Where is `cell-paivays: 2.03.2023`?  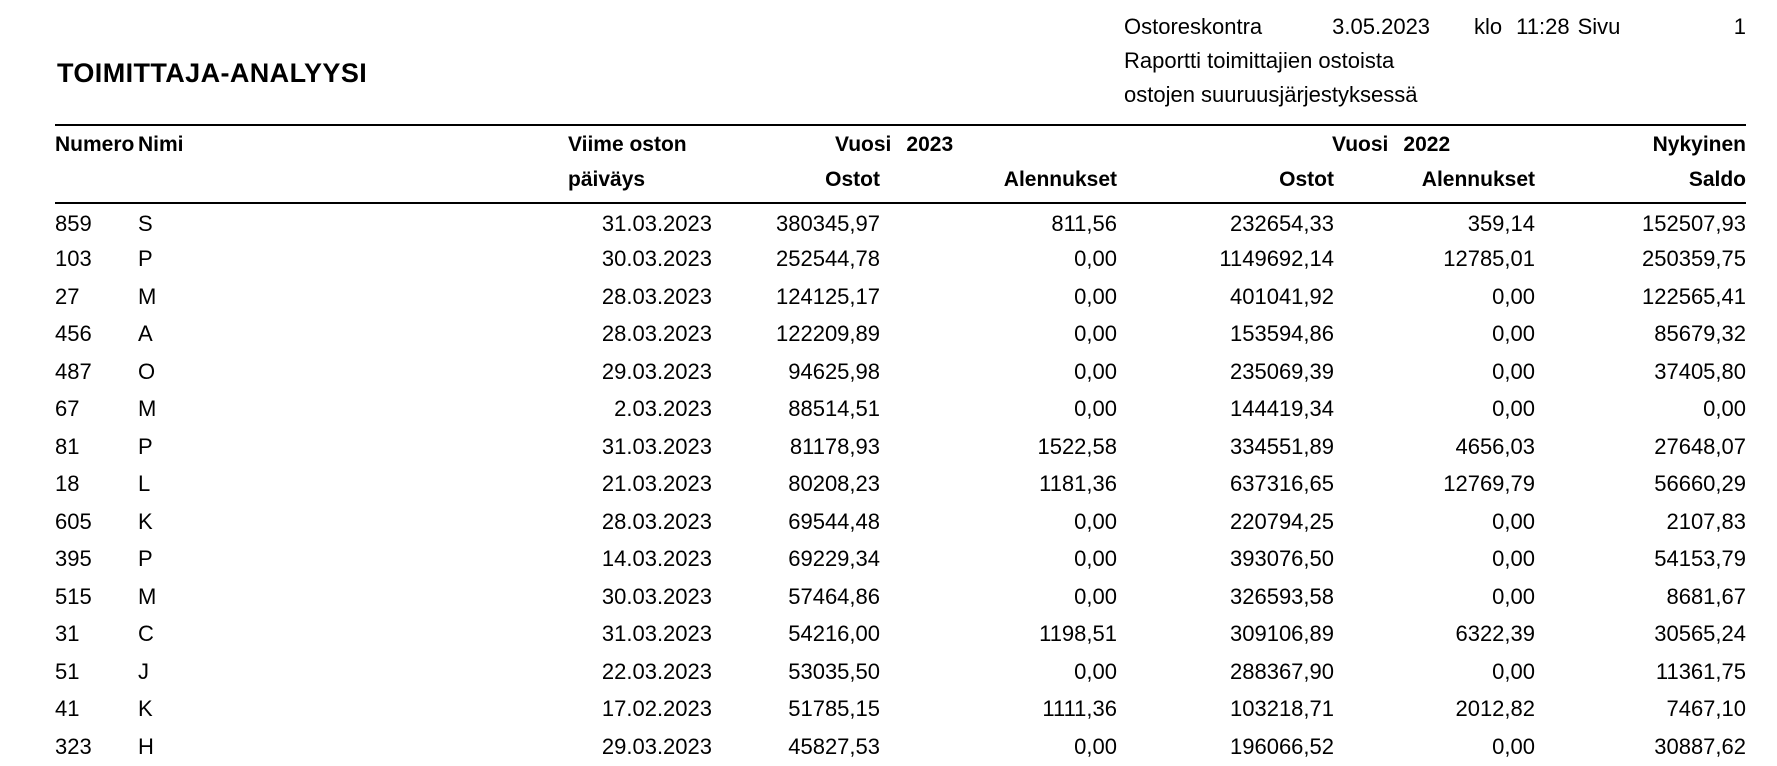 cell-paivays: 2.03.2023 is located at coordinates (663, 409).